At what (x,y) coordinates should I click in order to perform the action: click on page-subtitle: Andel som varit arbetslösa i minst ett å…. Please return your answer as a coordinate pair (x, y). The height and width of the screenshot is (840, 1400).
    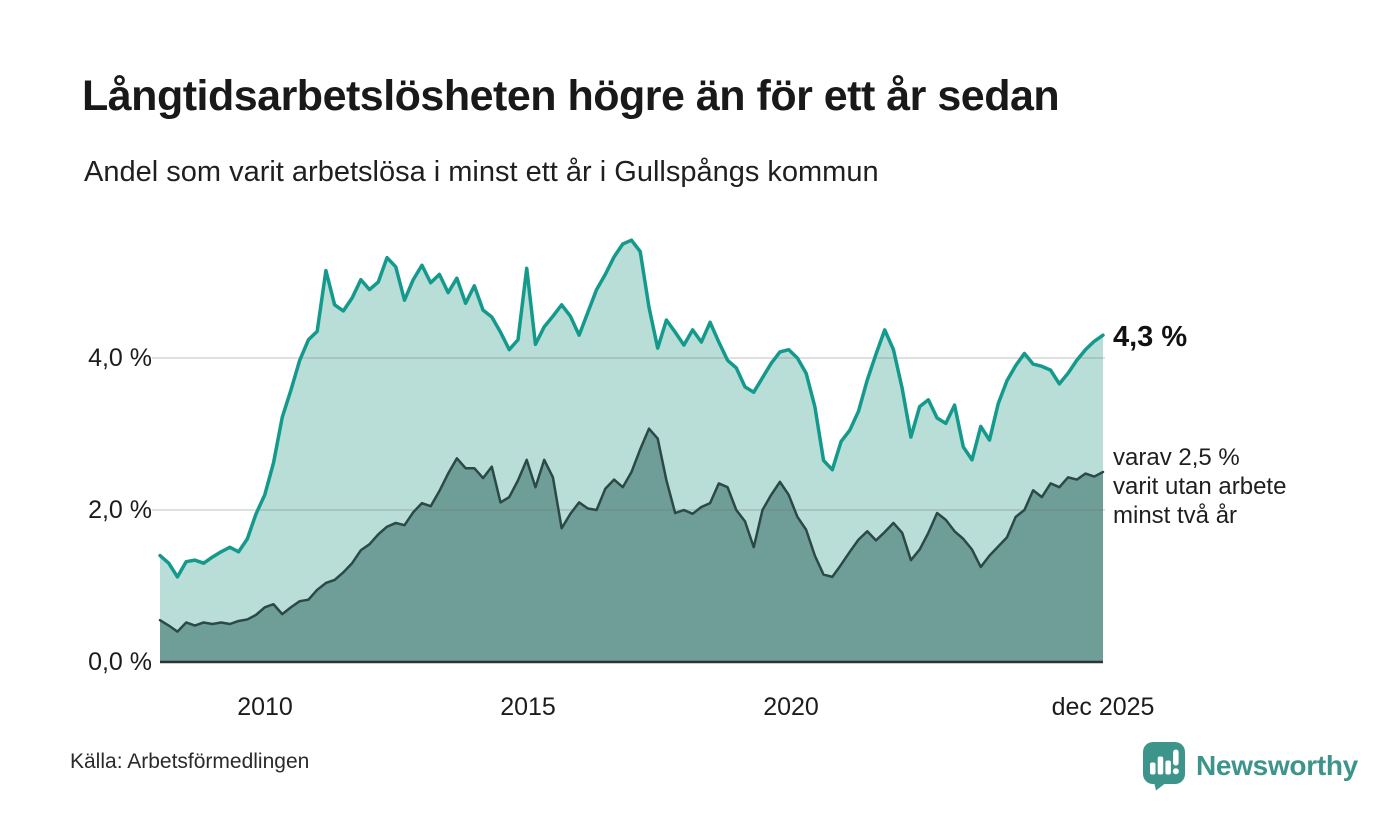
    Looking at the image, I should click on (481, 172).